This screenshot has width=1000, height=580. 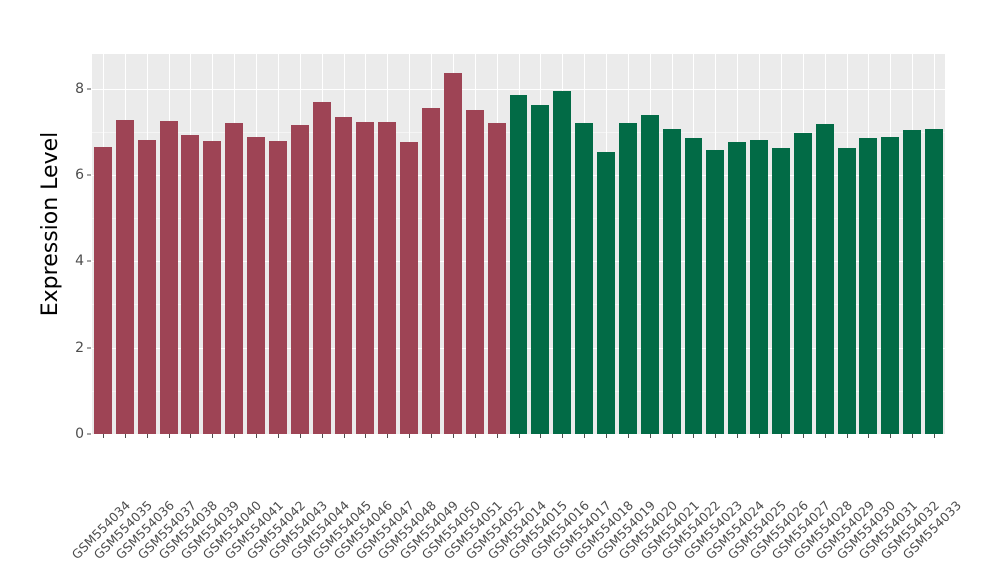 I want to click on y-axis-tick-label: 8, so click(x=79, y=88).